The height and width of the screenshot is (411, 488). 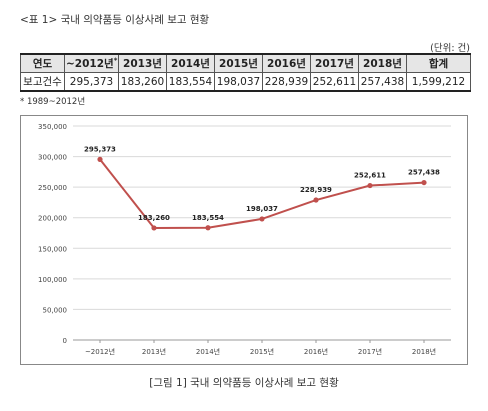 I want to click on table-caption: <표 1> 국내 의약품등 이상사례 보고 현황, so click(x=115, y=20).